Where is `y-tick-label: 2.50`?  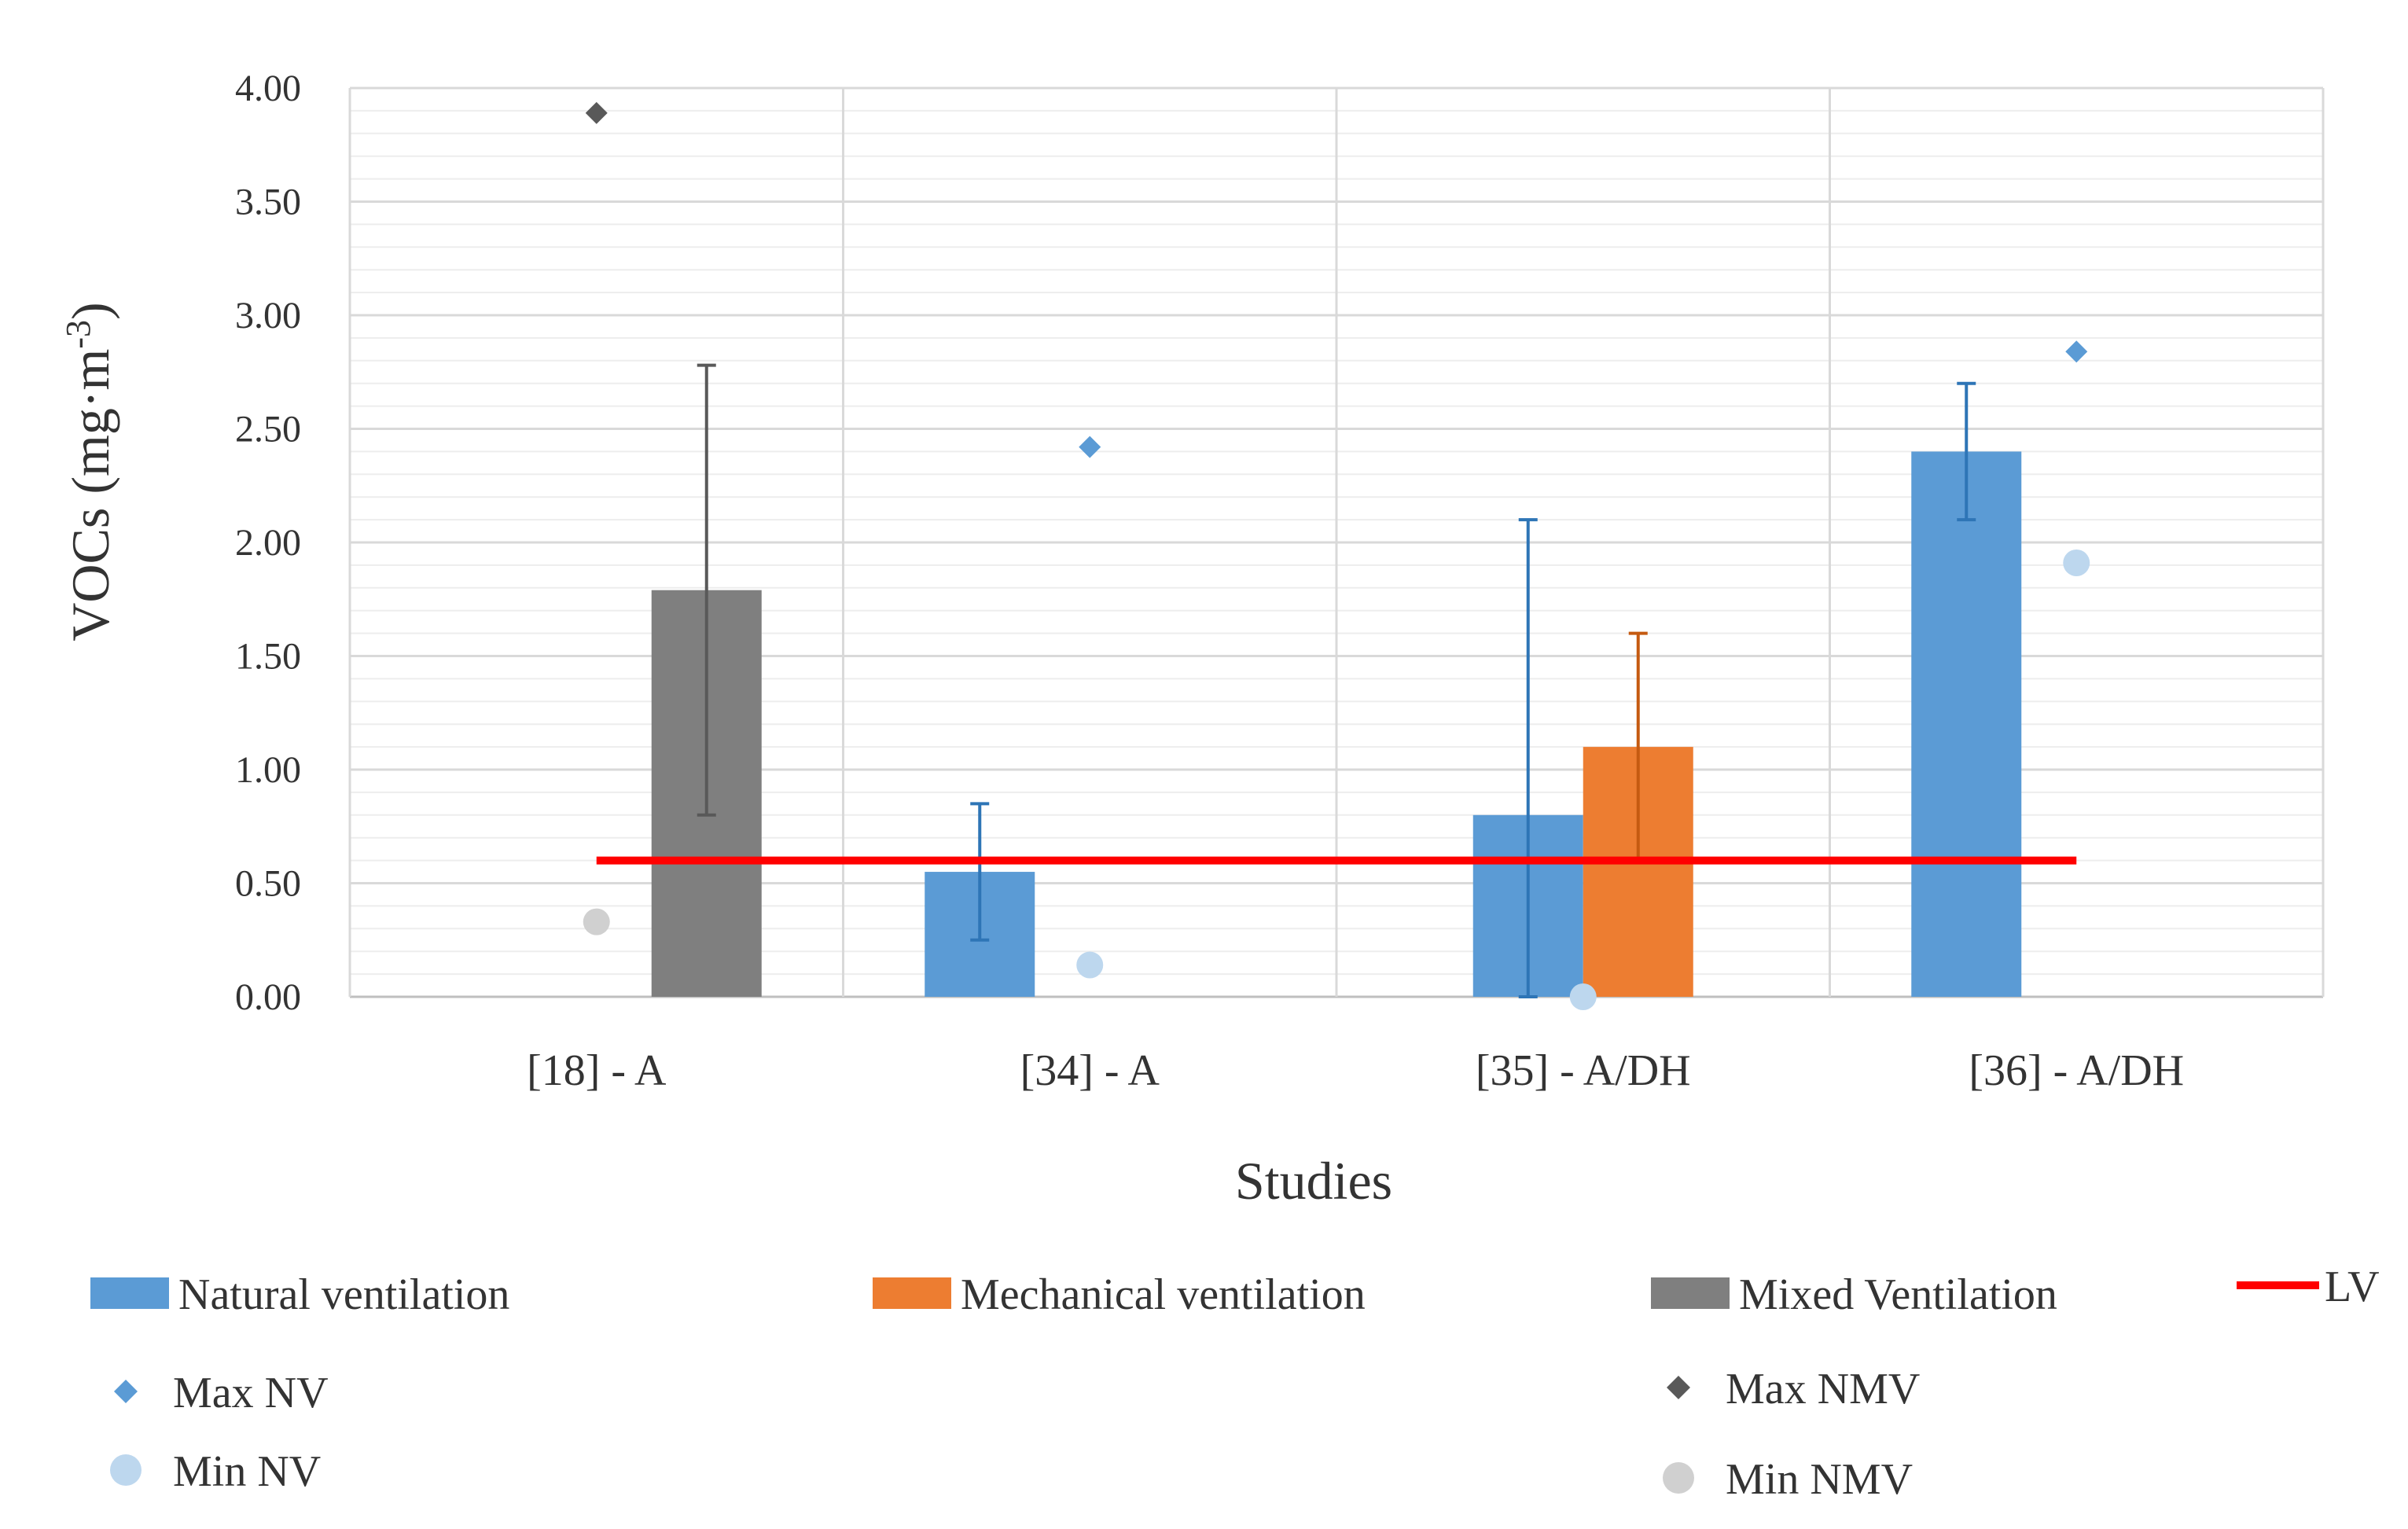
y-tick-label: 2.50 is located at coordinates (268, 430).